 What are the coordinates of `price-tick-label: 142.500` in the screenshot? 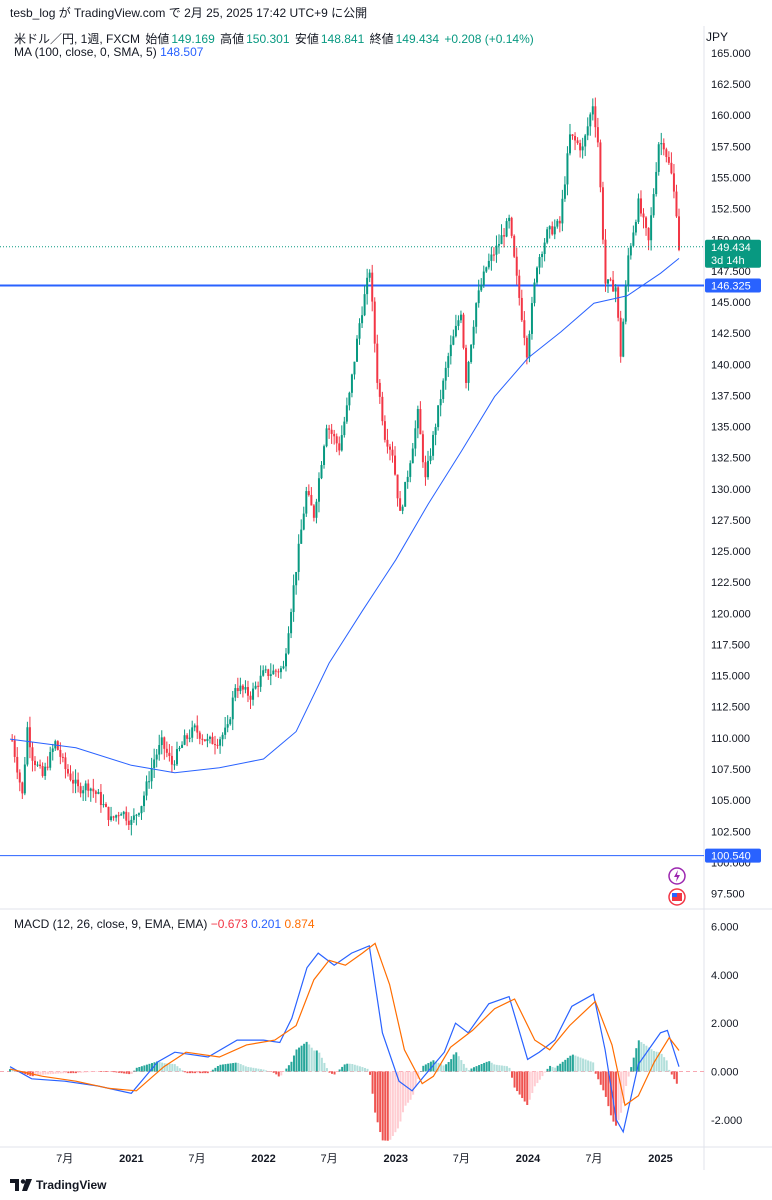 It's located at (731, 334).